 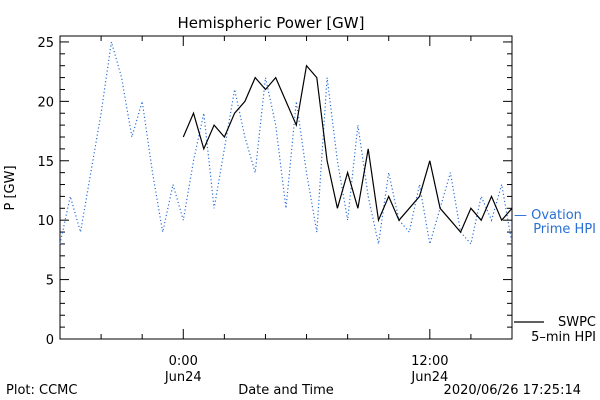 What do you see at coordinates (548, 215) in the screenshot?
I see `legend-ovation-line1: — Ovation` at bounding box center [548, 215].